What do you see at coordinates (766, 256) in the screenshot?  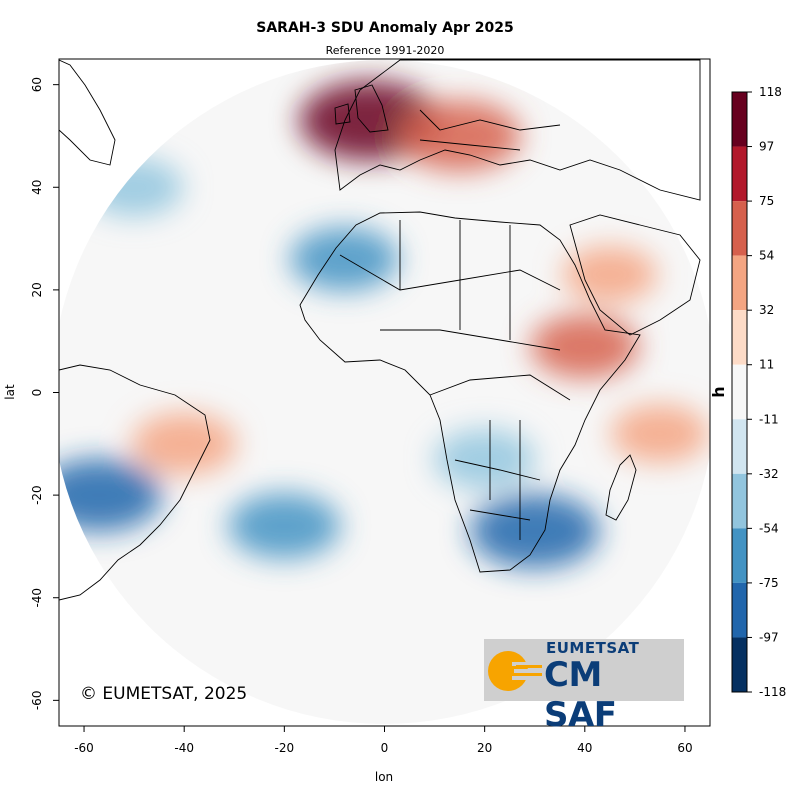 I see `colorbar-label: 54` at bounding box center [766, 256].